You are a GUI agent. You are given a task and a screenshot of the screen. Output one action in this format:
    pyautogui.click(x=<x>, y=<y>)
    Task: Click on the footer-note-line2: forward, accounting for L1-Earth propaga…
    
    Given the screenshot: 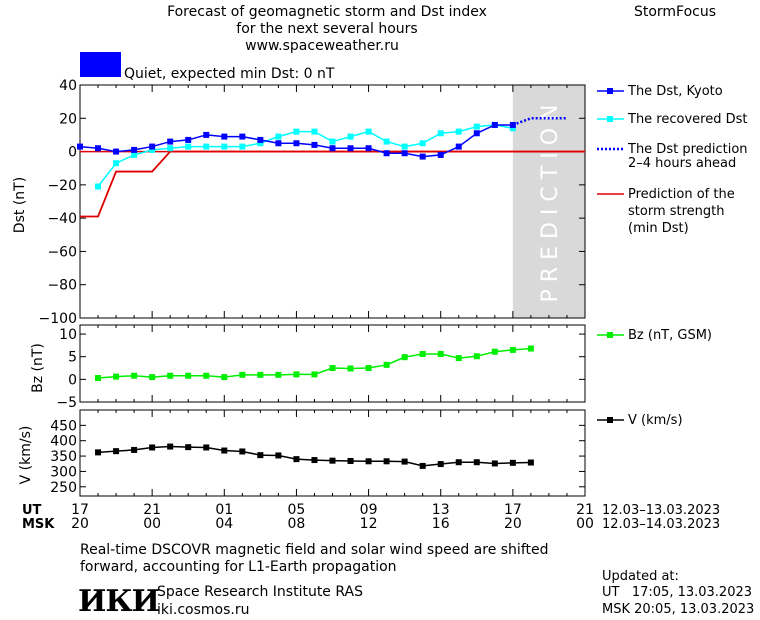 What is the action you would take?
    pyautogui.click(x=238, y=567)
    